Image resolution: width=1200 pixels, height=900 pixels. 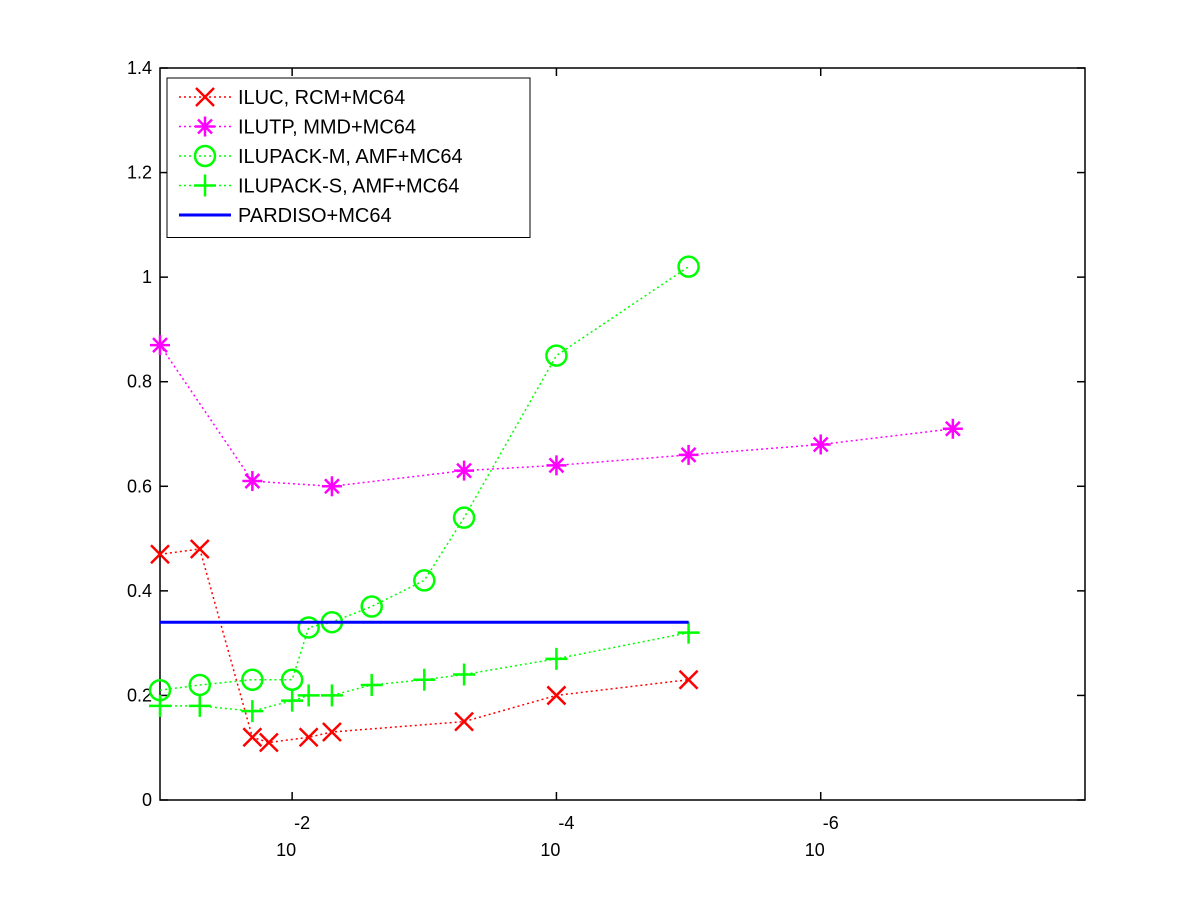 I want to click on legend-item-ilutp: ILUTP, MMD+MC64, so click(x=297, y=127).